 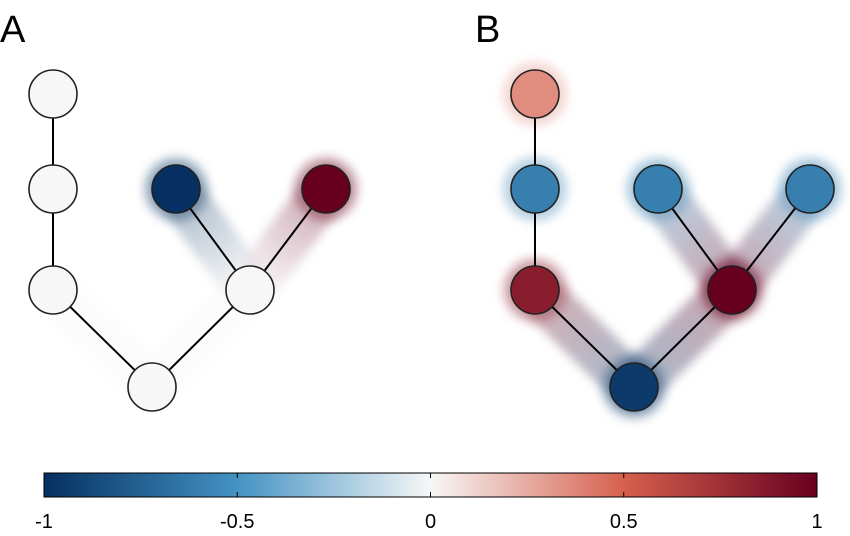 I want to click on graph-node-b7, so click(x=810, y=189).